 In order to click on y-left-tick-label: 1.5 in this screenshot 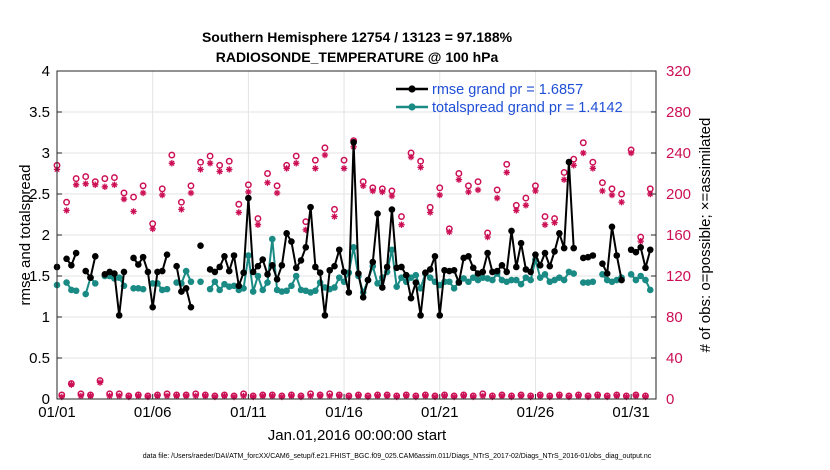, I will do `click(39, 276)`.